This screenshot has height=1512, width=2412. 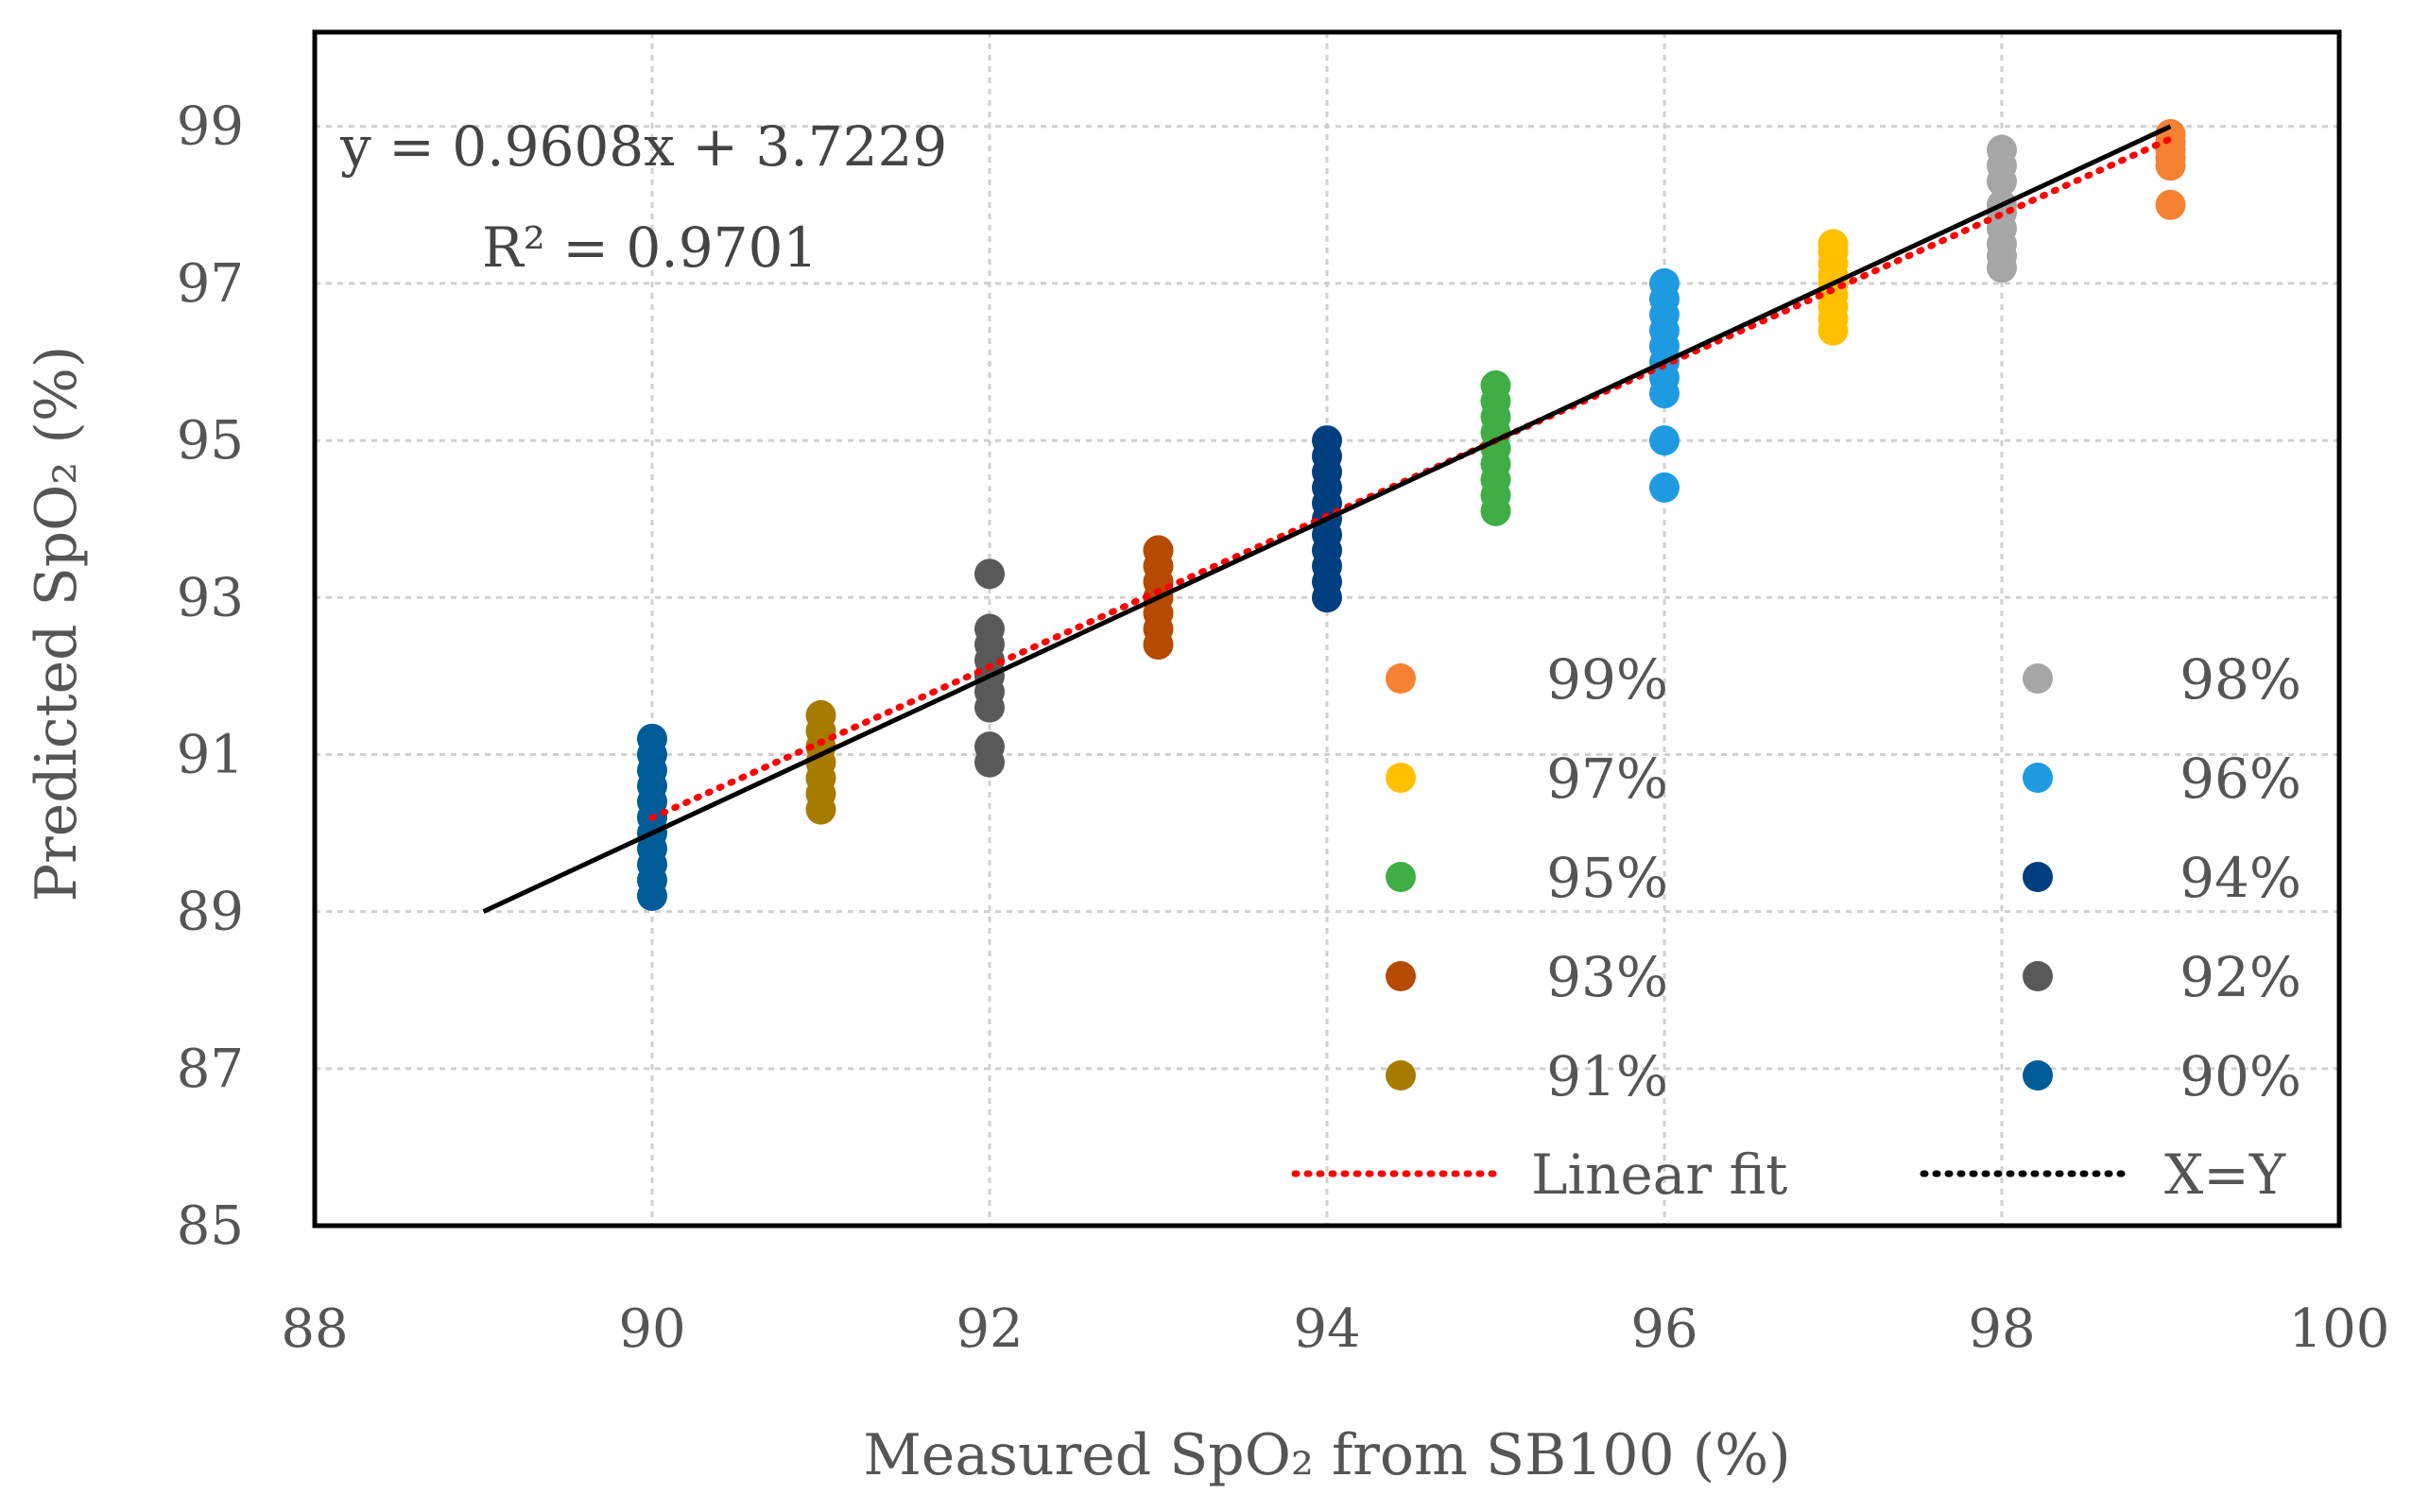 What do you see at coordinates (652, 1329) in the screenshot?
I see `x-tick-label: 90` at bounding box center [652, 1329].